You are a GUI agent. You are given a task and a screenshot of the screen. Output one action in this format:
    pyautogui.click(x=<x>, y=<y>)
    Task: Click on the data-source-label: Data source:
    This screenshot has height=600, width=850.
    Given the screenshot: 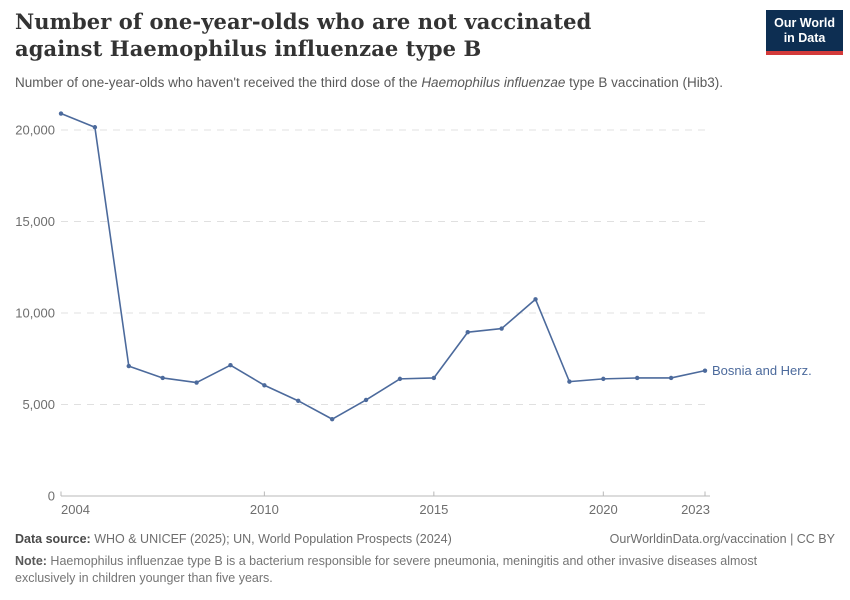 What is the action you would take?
    pyautogui.click(x=53, y=539)
    